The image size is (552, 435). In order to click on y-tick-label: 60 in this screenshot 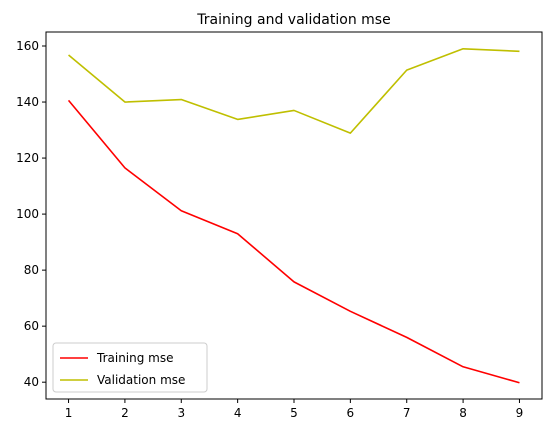, I will do `click(31, 326)`.